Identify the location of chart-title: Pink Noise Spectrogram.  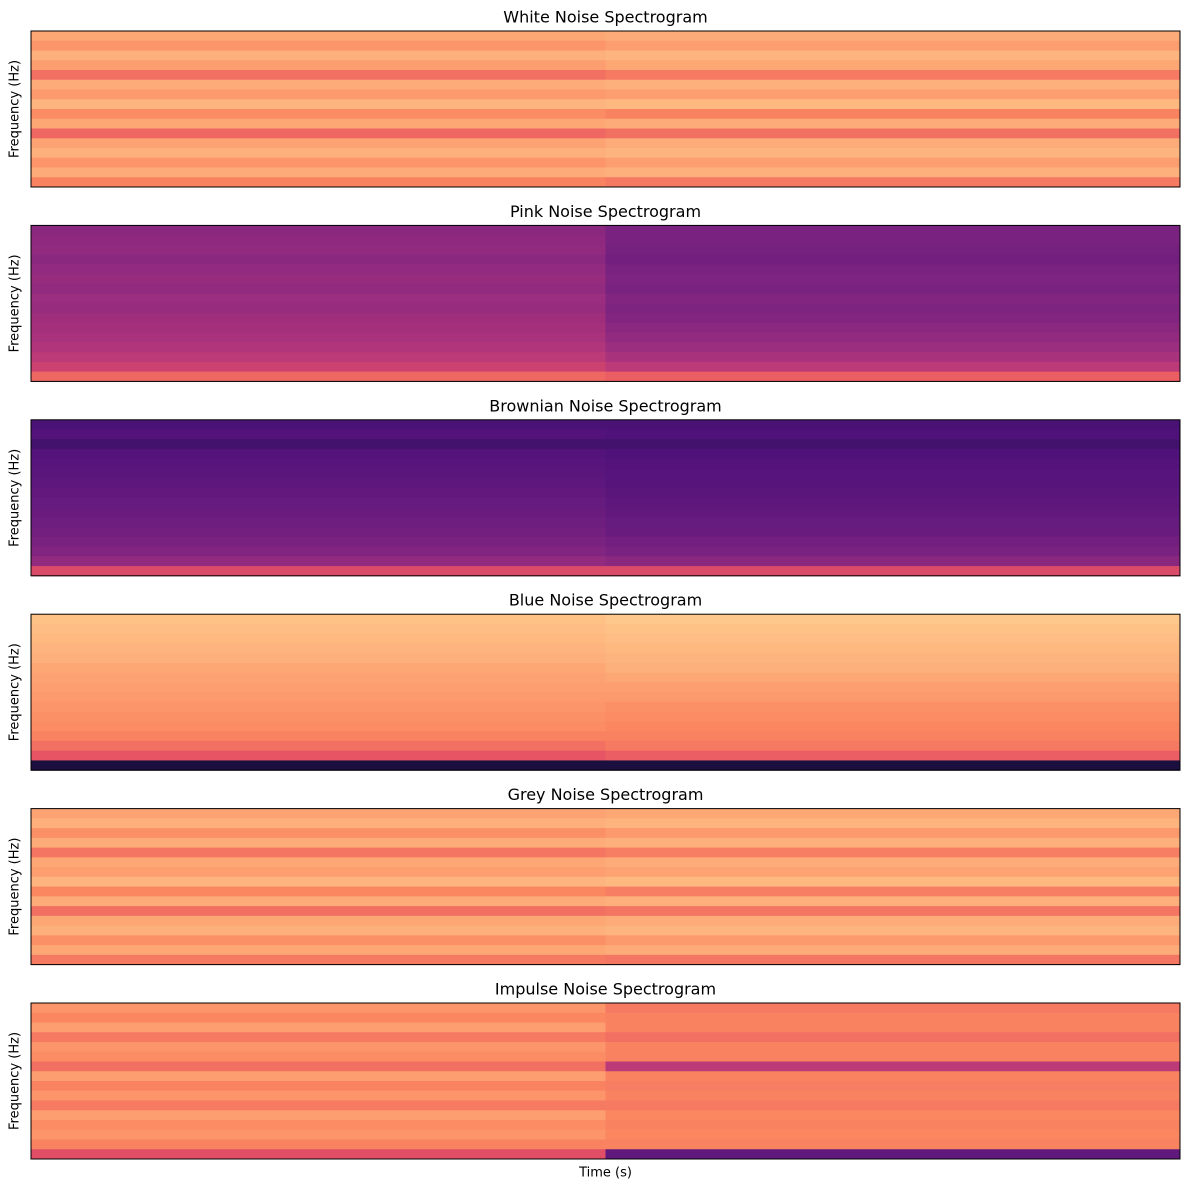
(605, 211).